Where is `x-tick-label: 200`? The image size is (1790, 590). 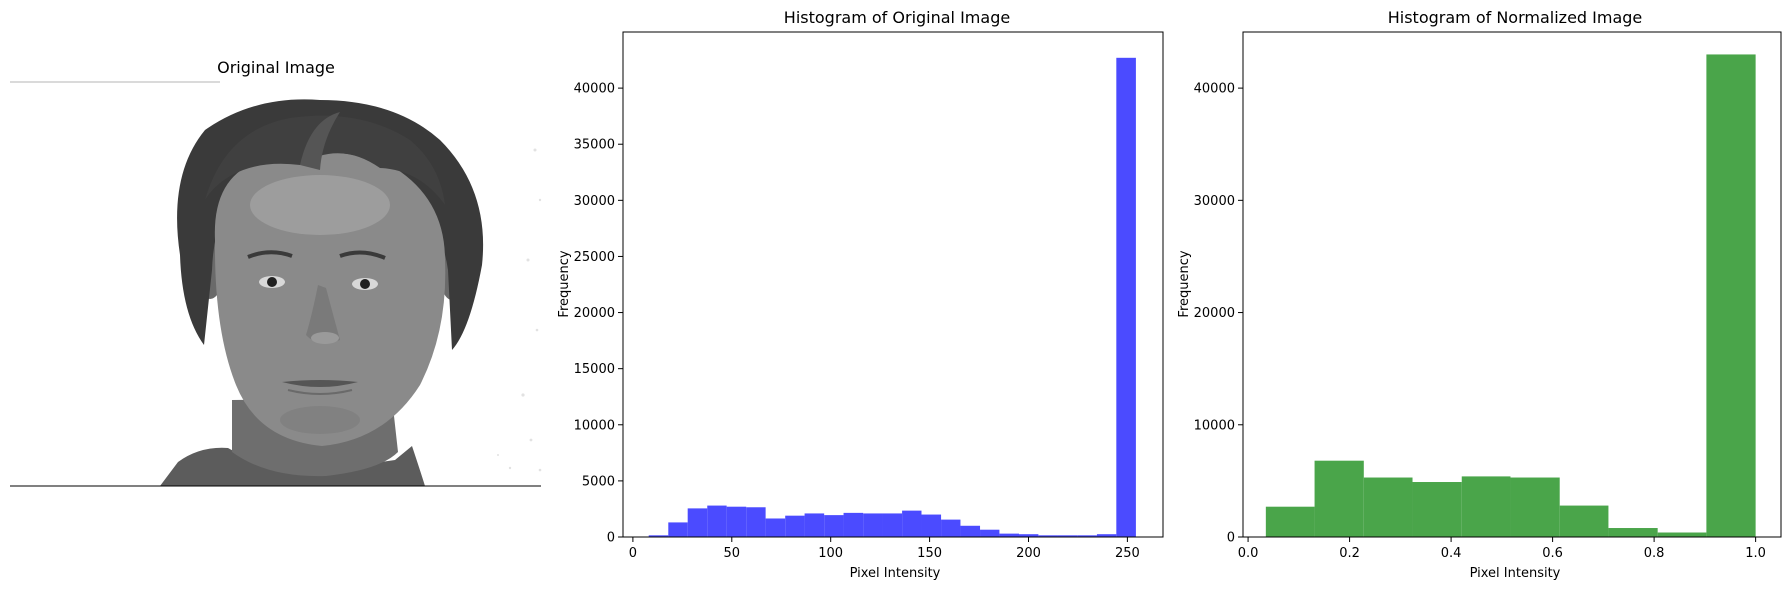 x-tick-label: 200 is located at coordinates (1028, 553).